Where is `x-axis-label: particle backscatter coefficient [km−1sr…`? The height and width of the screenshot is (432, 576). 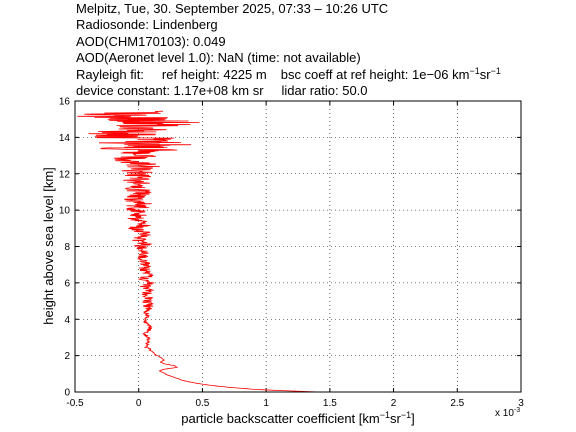
x-axis-label: particle backscatter coefficient [km−1sr… is located at coordinates (297, 418).